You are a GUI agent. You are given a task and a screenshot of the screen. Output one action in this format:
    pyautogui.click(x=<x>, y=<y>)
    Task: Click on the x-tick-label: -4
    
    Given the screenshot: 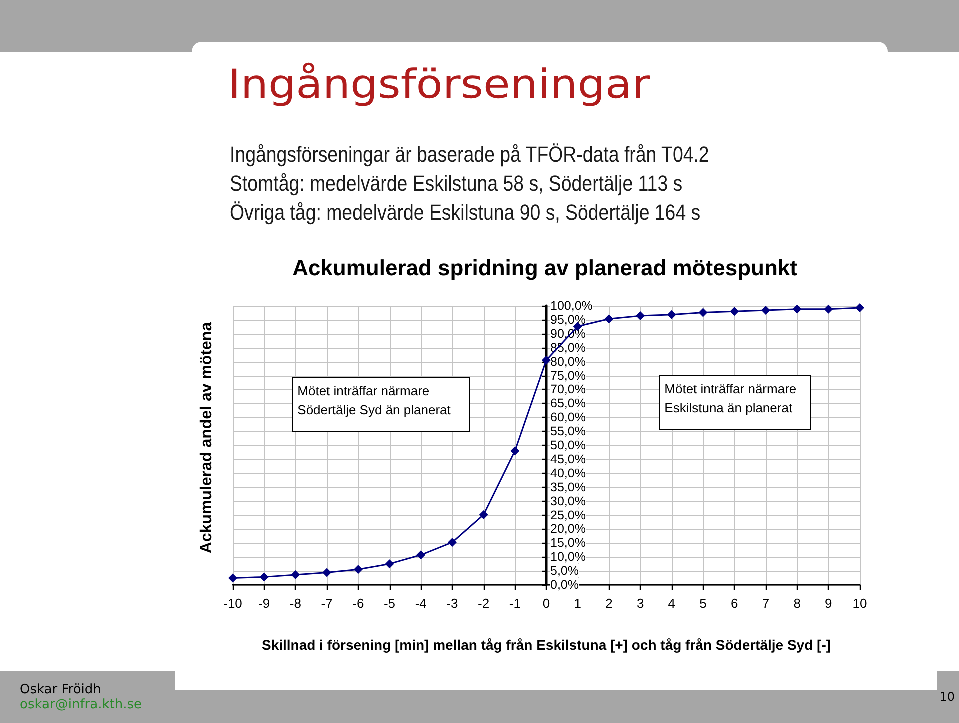 What is the action you would take?
    pyautogui.click(x=421, y=603)
    